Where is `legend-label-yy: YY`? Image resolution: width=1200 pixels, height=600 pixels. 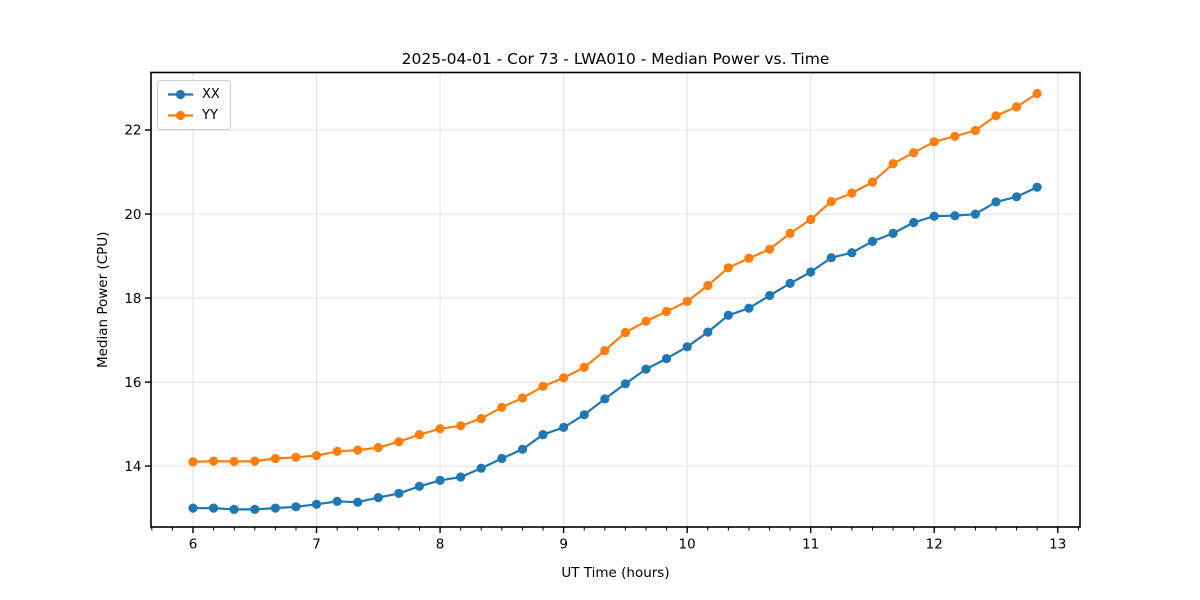 legend-label-yy: YY is located at coordinates (210, 115).